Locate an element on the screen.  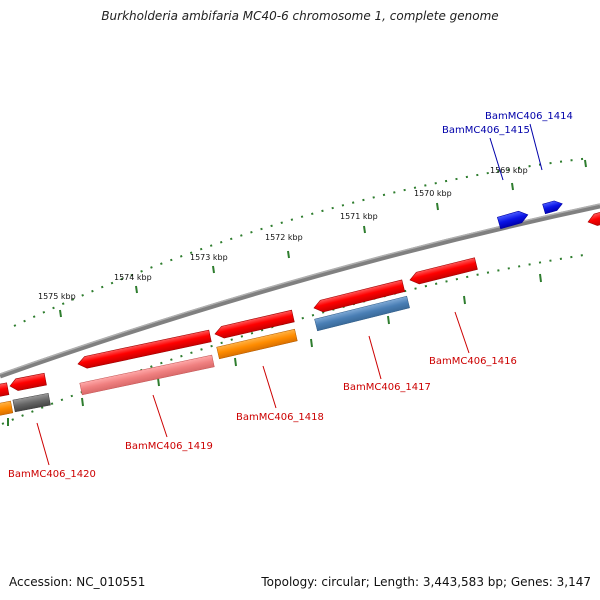
scale-label-1570: 1570 kbp is located at coordinates (433, 193).